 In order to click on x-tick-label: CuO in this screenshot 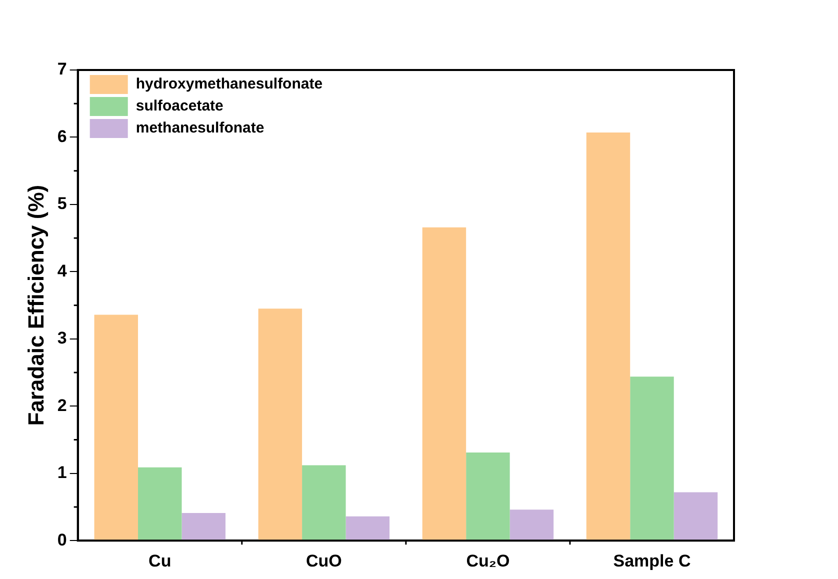, I will do `click(324, 560)`.